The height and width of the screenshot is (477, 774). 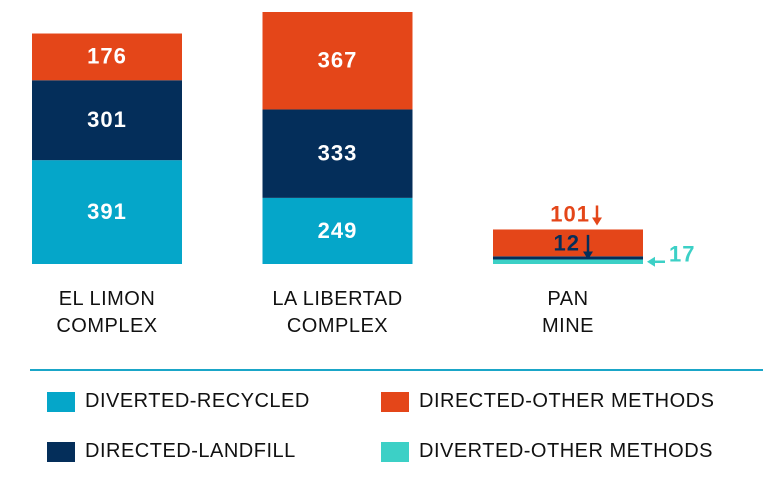 I want to click on x-tick-label: PAN MINE, so click(x=568, y=312).